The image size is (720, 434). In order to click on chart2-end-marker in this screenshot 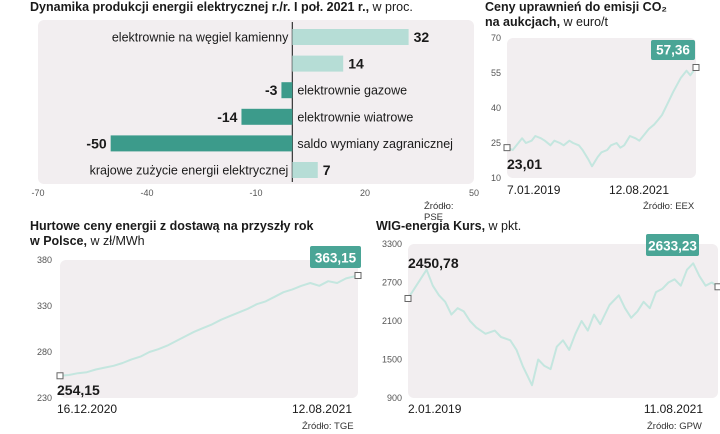, I will do `click(696, 67)`.